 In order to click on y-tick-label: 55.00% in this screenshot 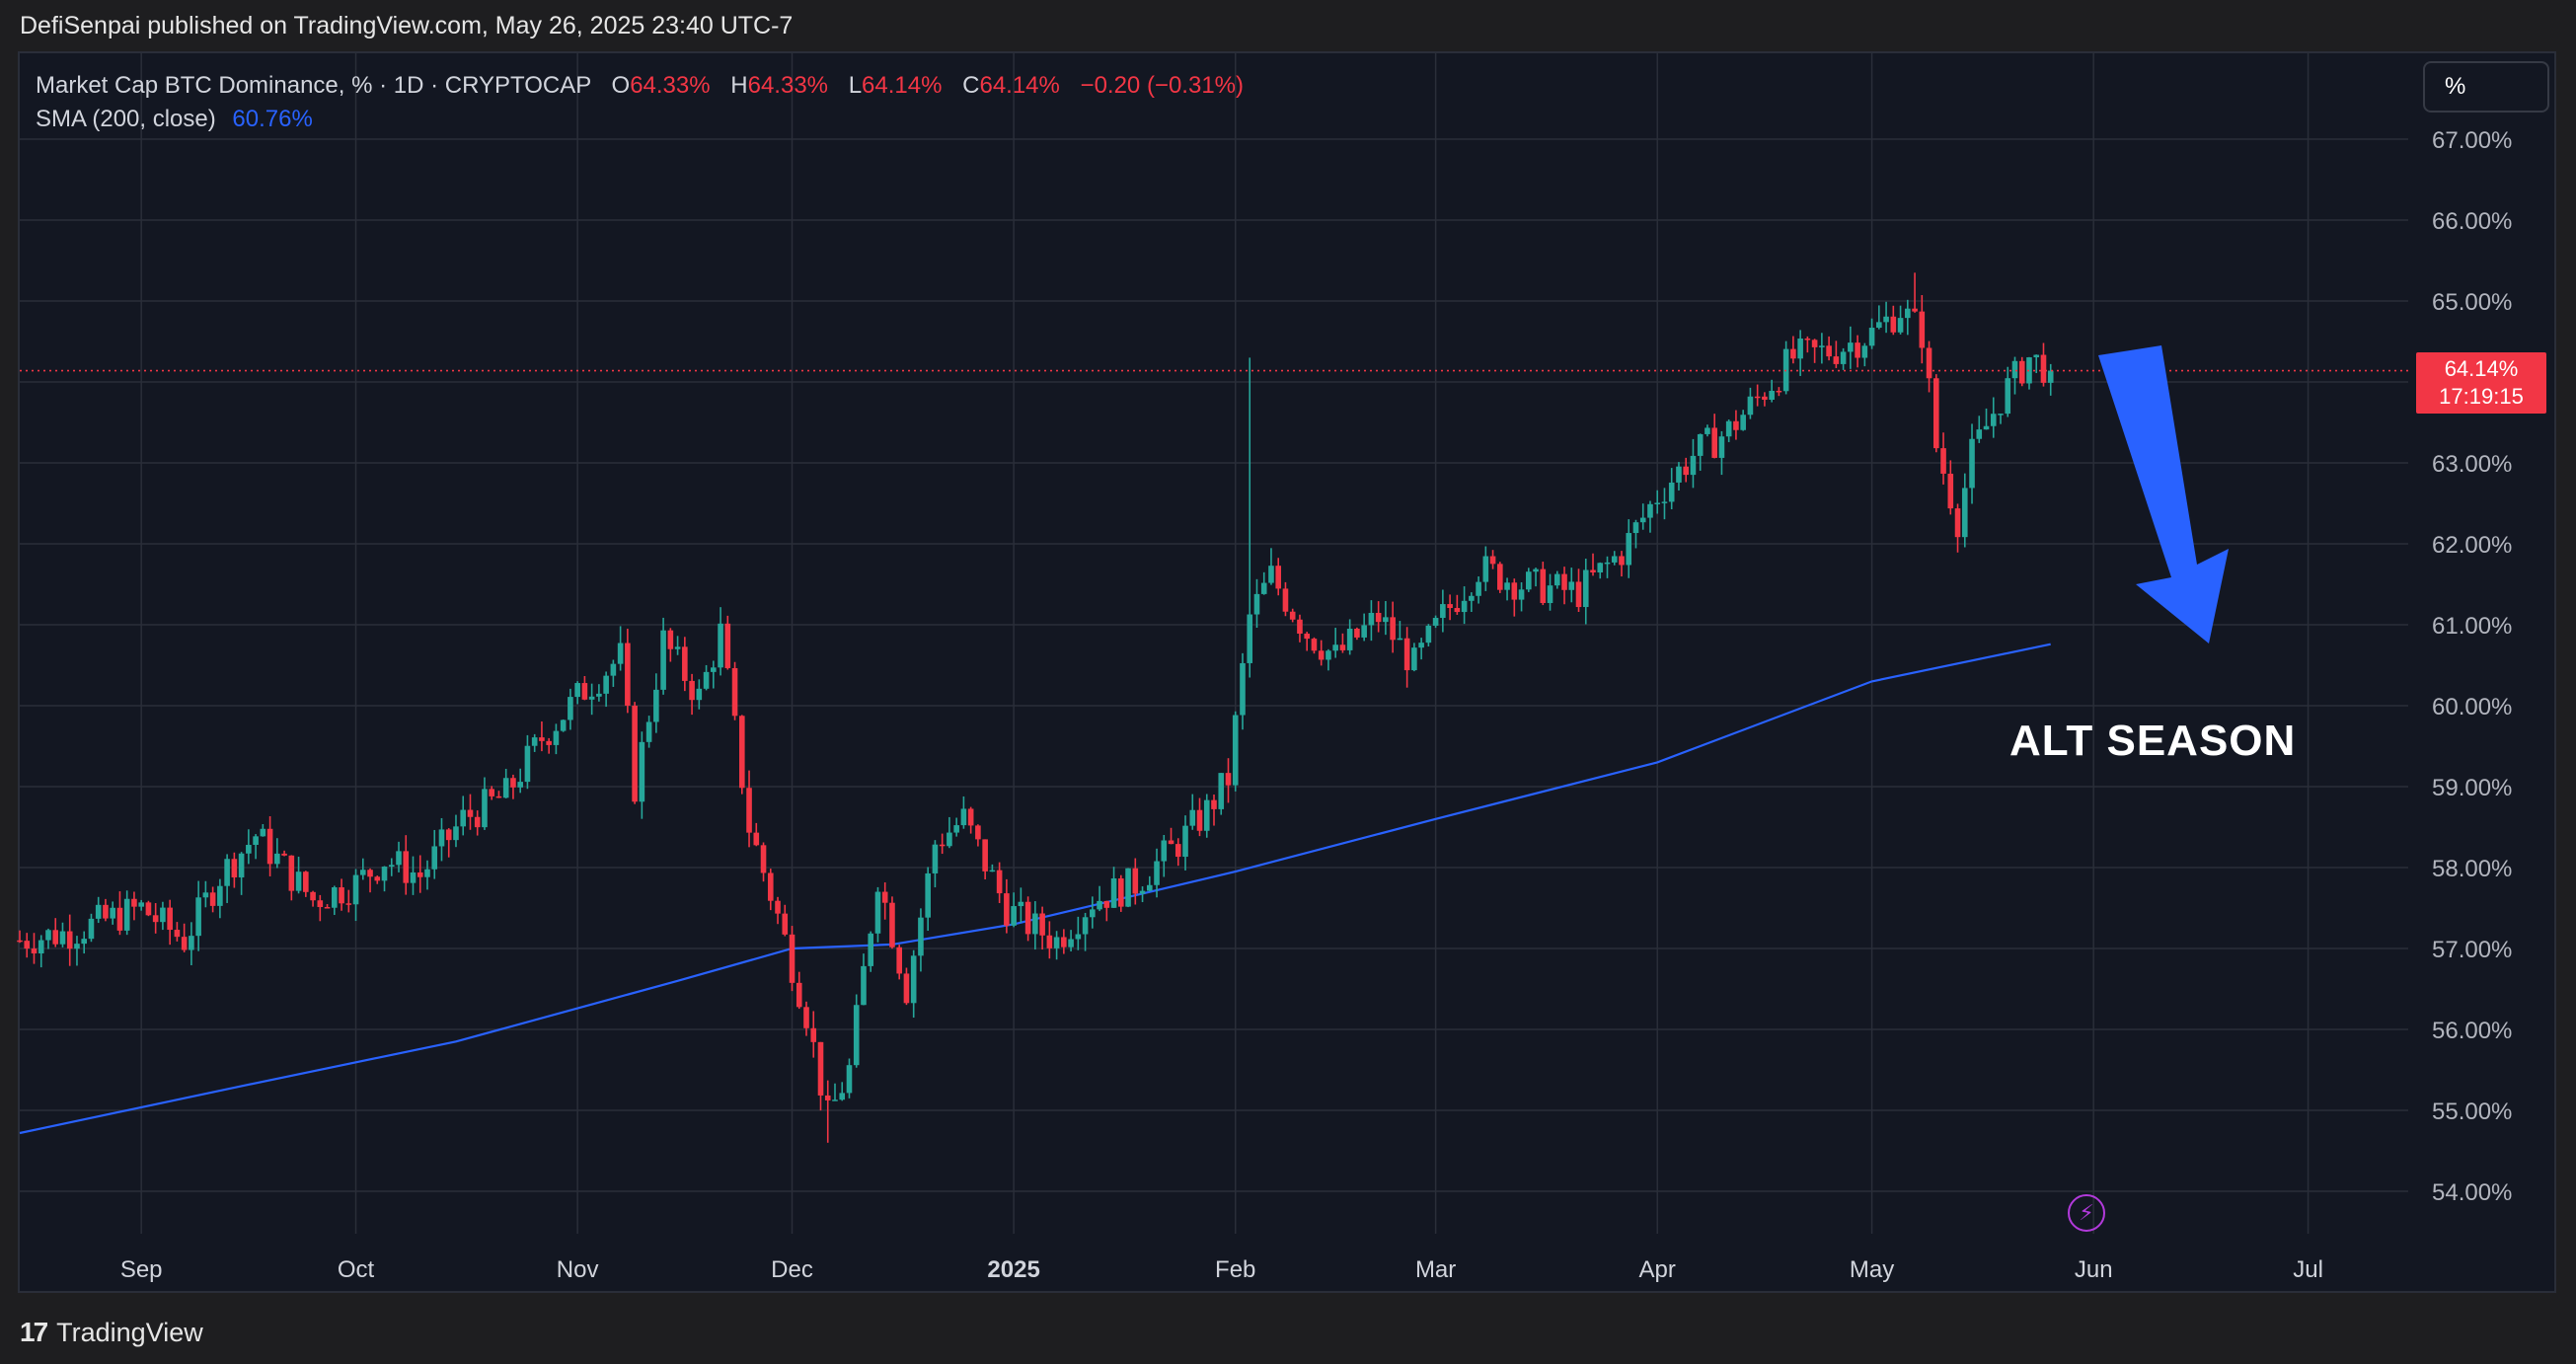, I will do `click(2472, 1112)`.